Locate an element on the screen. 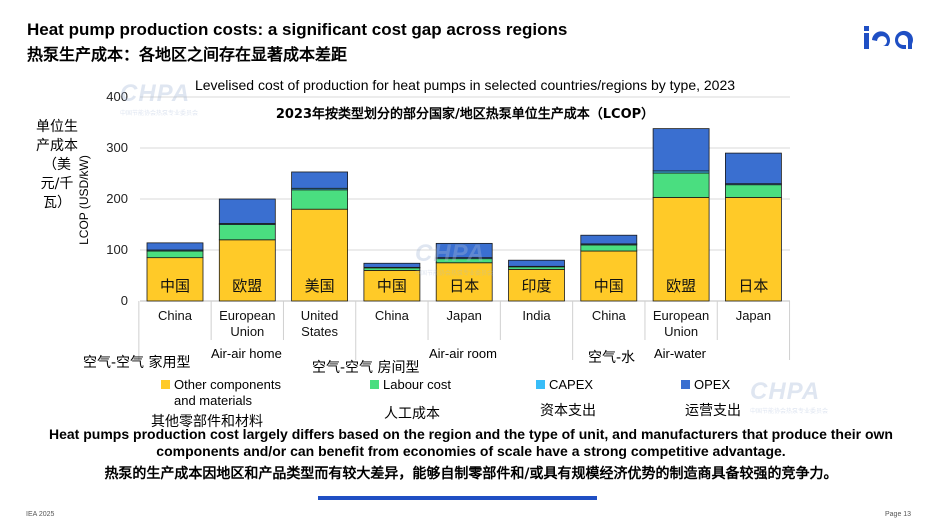  bar-label-zh: 印度 is located at coordinates (536, 286).